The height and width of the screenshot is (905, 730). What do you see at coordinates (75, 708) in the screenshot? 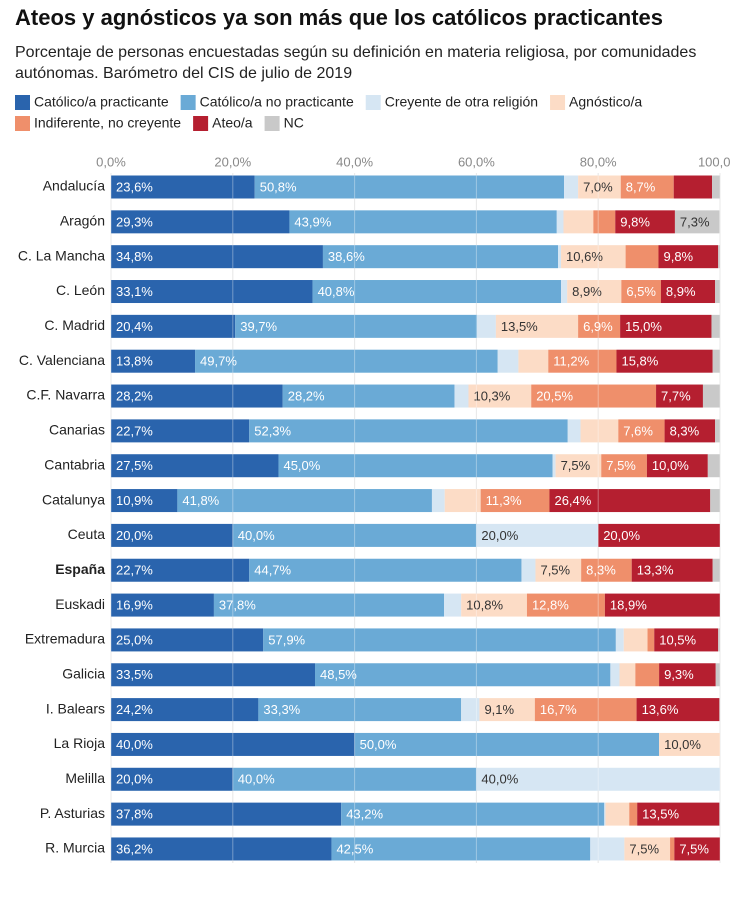
I see `y-tick-label: I. Balears` at bounding box center [75, 708].